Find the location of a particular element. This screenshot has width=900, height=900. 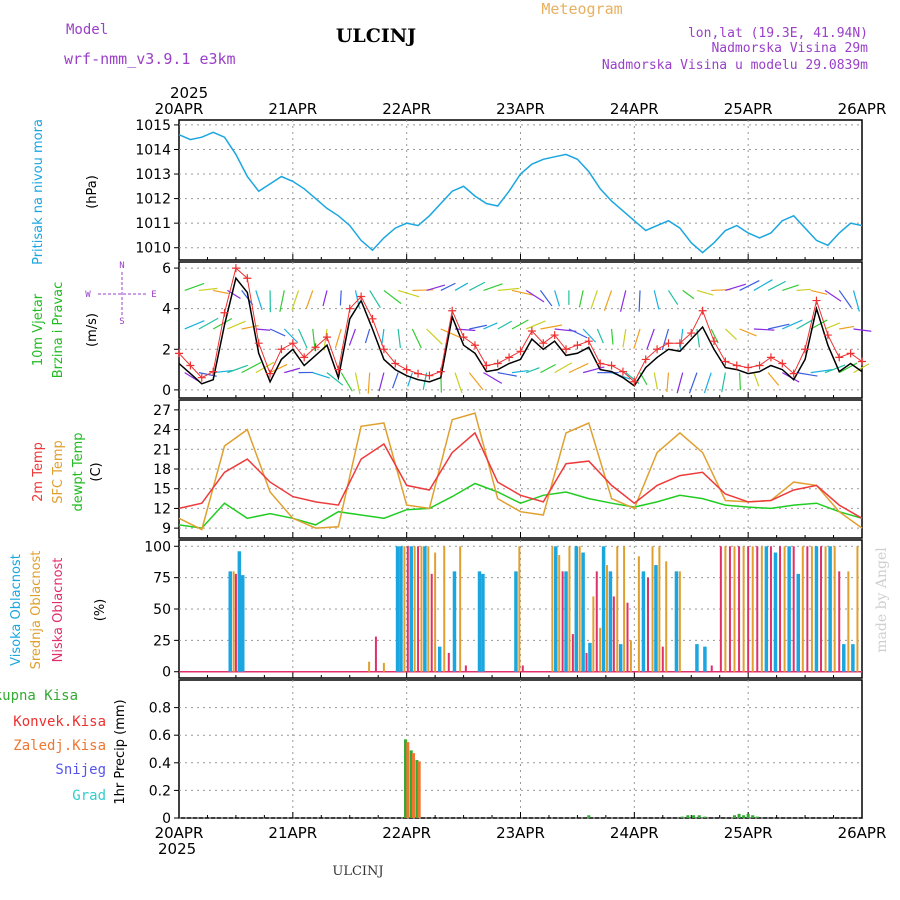

precip-unit: 1hr Precip (mm) is located at coordinates (120, 751).